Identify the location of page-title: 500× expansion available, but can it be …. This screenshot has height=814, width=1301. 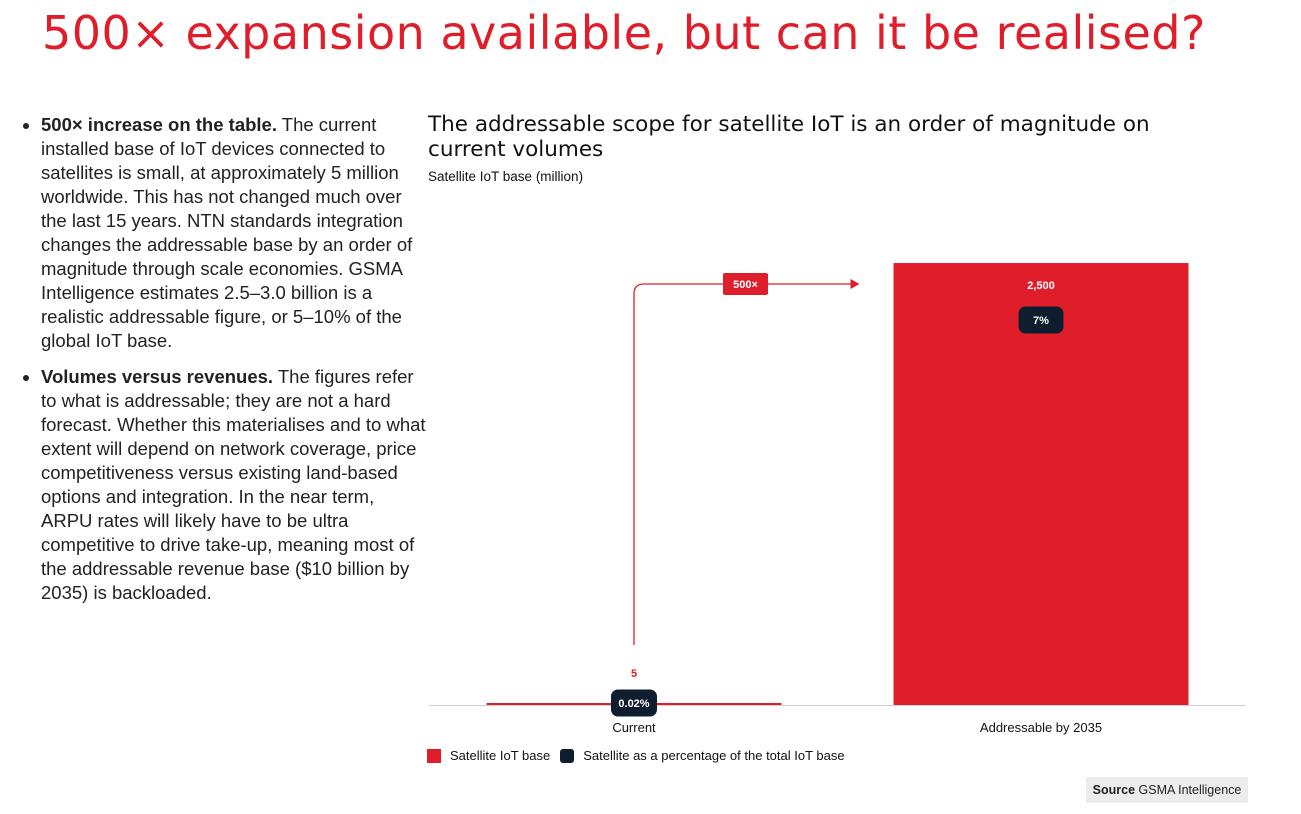
(624, 33).